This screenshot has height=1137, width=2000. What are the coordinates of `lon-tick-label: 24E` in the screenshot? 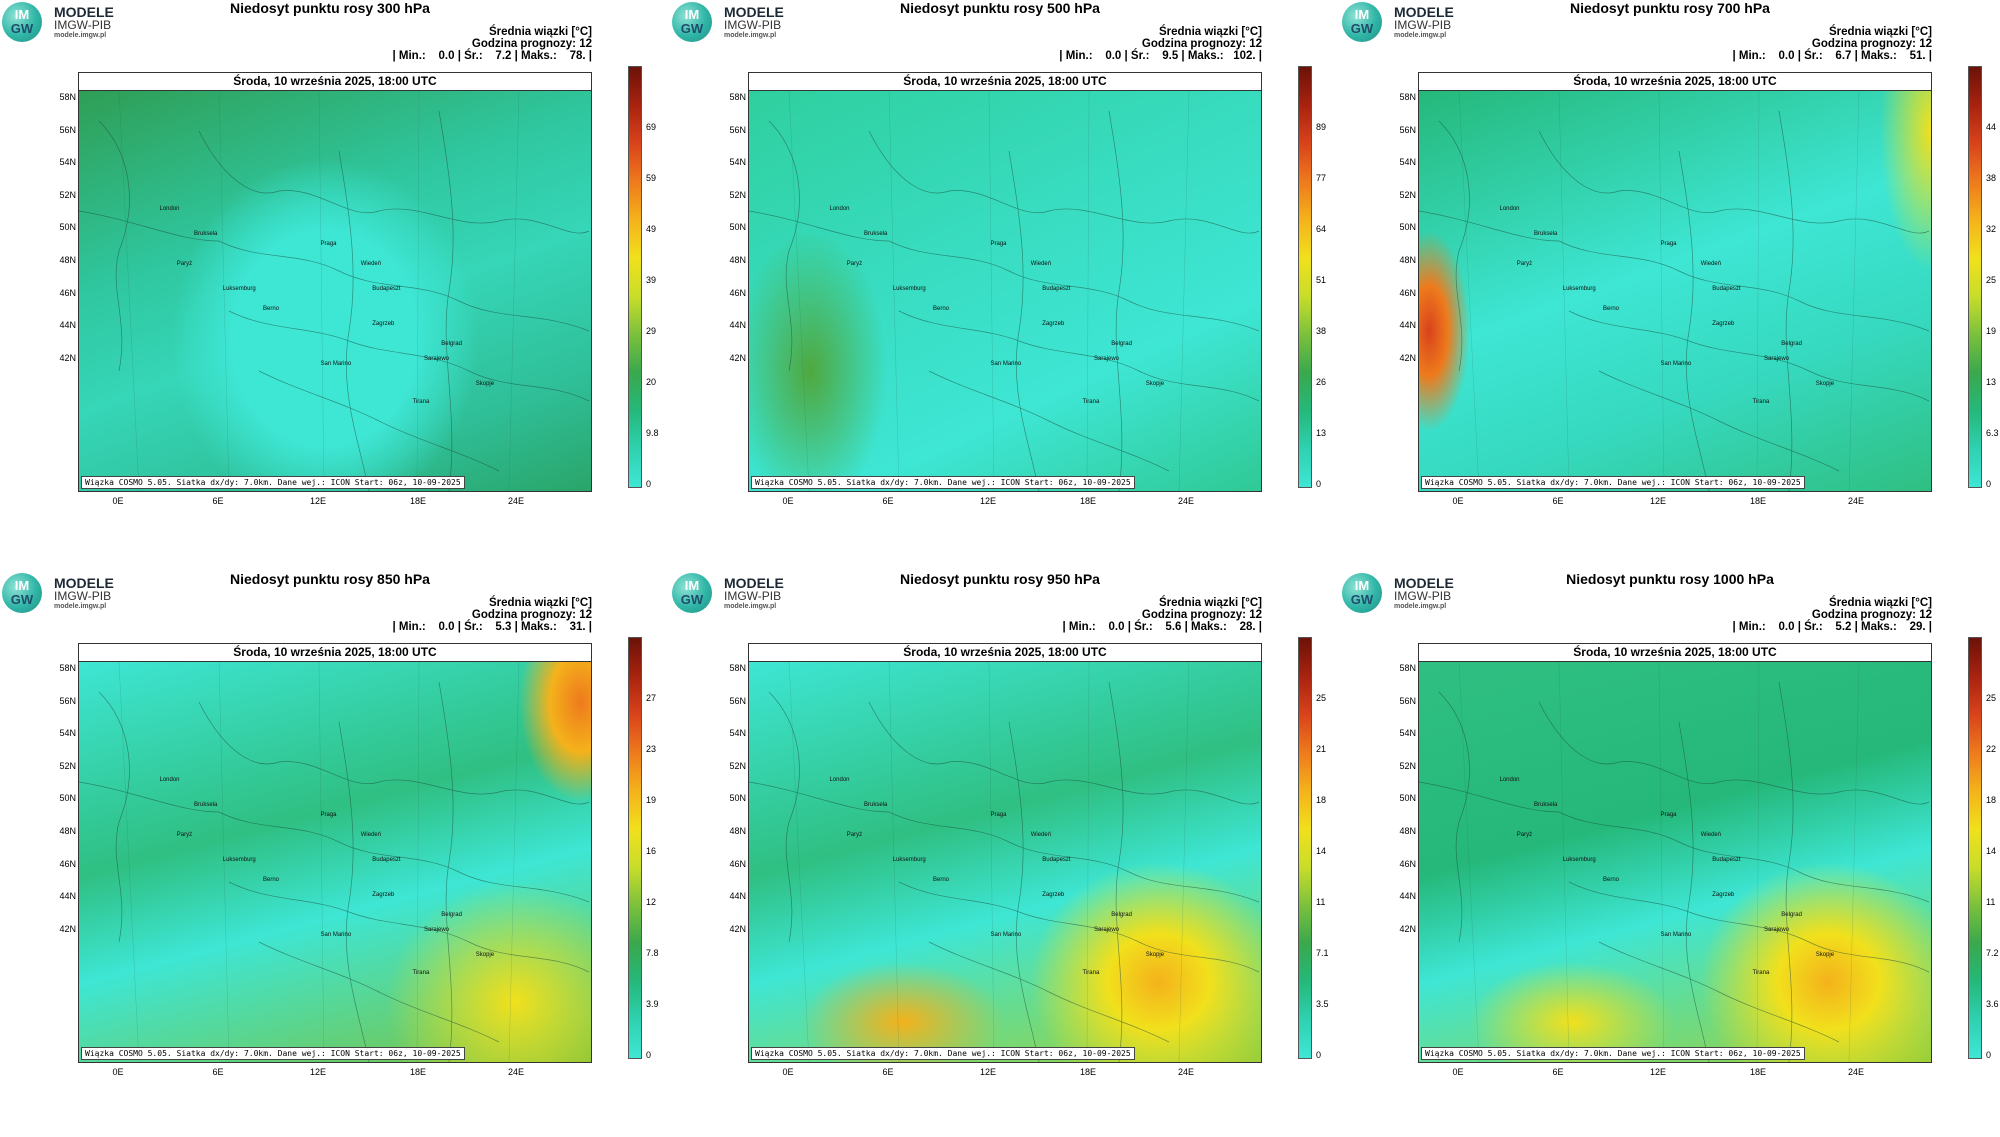 It's located at (515, 1072).